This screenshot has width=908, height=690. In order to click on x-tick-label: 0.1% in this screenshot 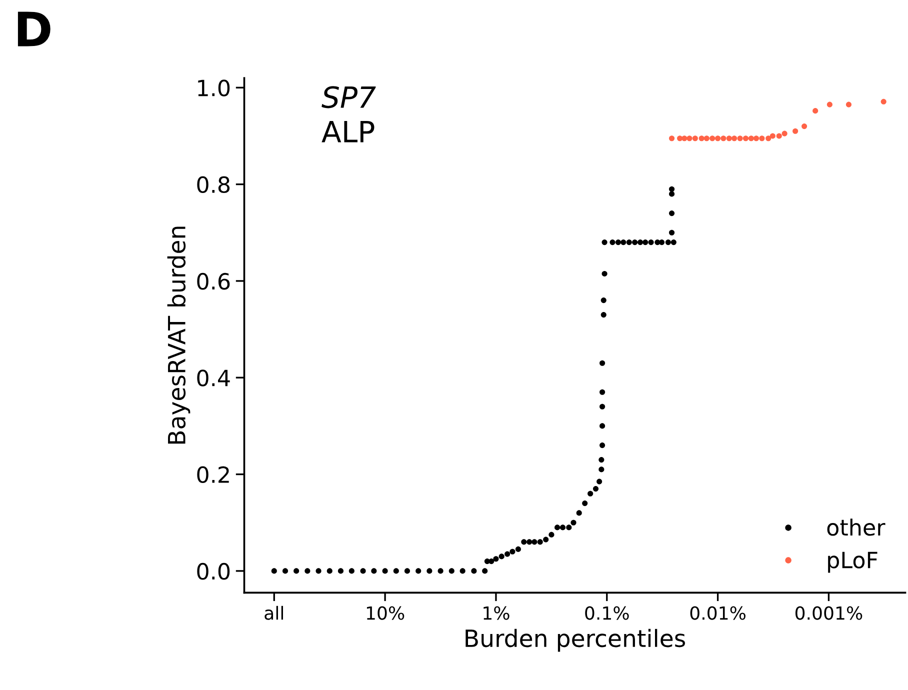, I will do `click(607, 613)`.